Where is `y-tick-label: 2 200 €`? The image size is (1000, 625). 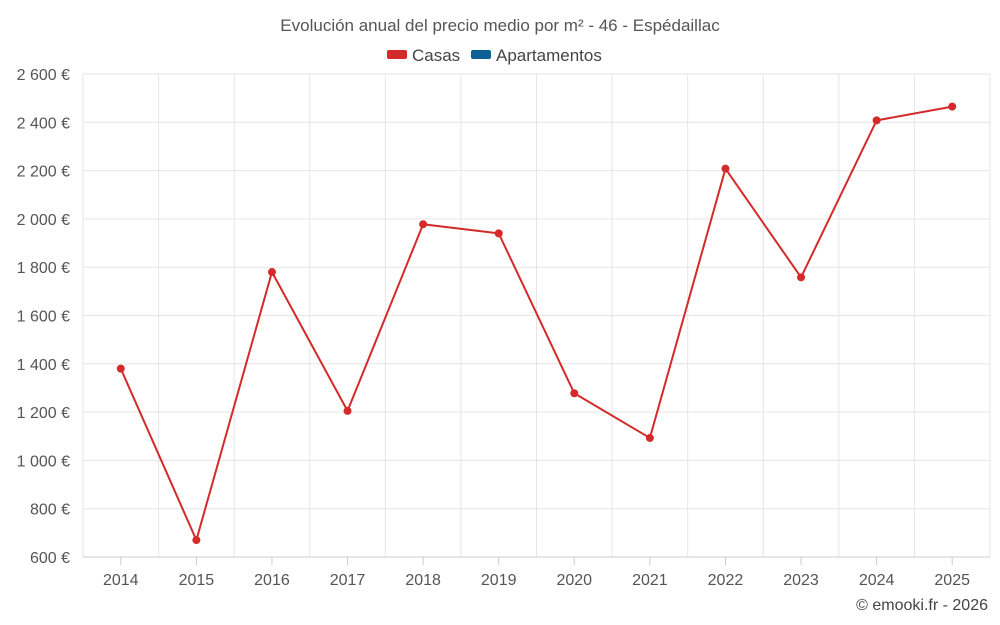 y-tick-label: 2 200 € is located at coordinates (43, 172).